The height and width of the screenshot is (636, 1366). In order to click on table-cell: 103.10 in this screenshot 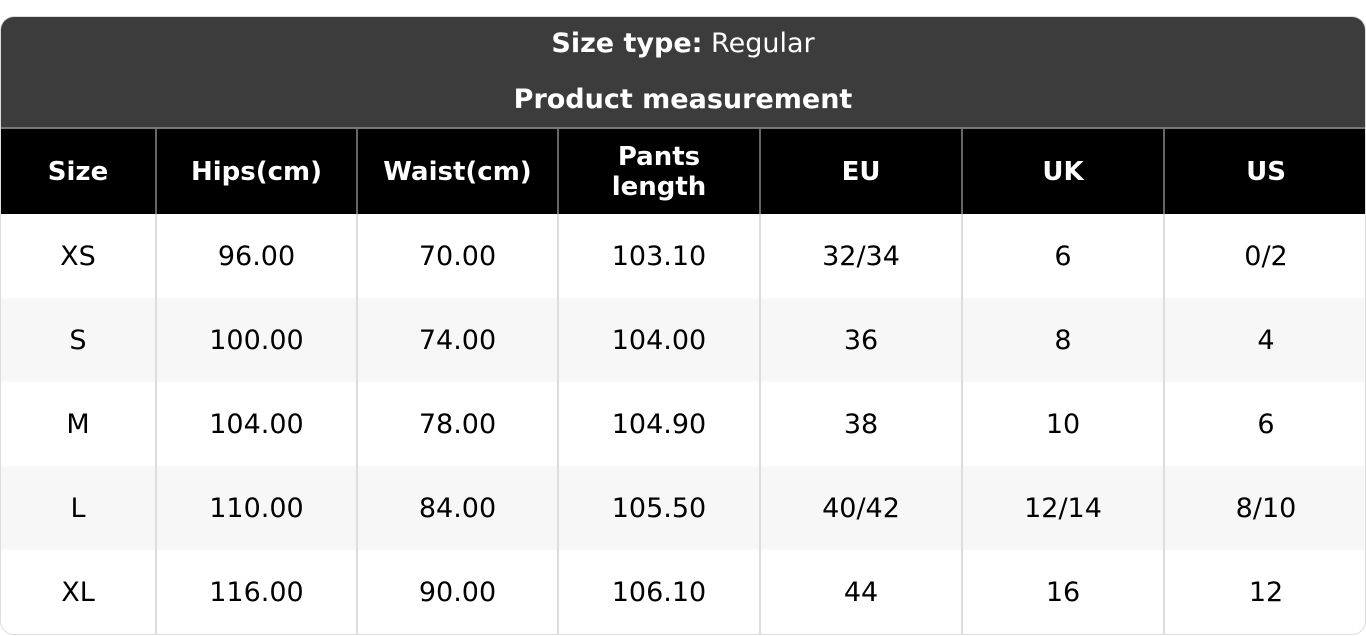, I will do `click(658, 256)`.